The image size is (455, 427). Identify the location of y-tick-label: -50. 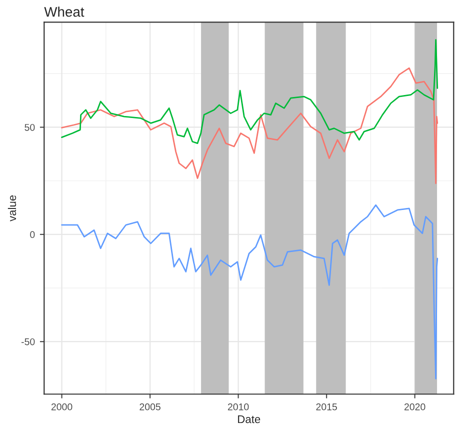
(28, 342).